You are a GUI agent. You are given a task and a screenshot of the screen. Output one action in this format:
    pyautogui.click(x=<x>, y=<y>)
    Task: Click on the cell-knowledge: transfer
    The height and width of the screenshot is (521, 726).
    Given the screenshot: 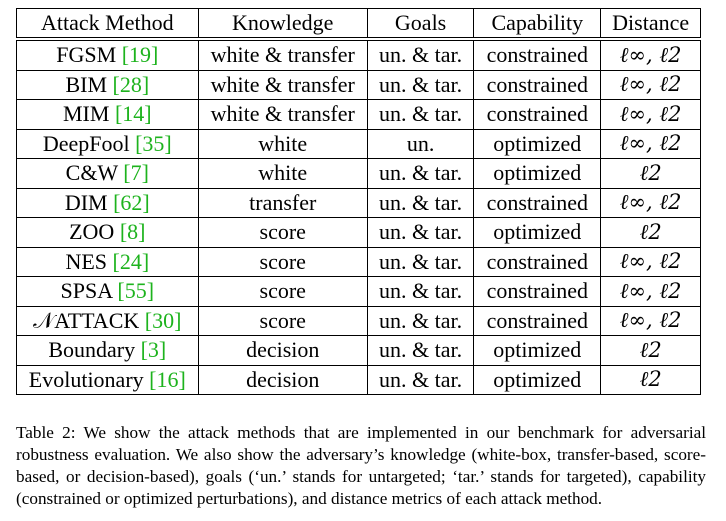 What is the action you would take?
    pyautogui.click(x=282, y=202)
    